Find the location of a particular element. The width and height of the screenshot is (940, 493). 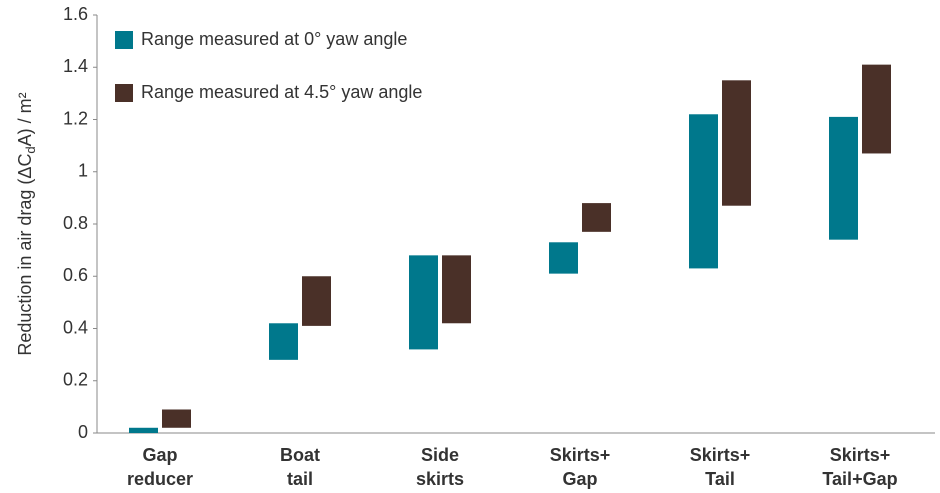

legend-label: Range measured at 4.5° yaw angle is located at coordinates (281, 92).